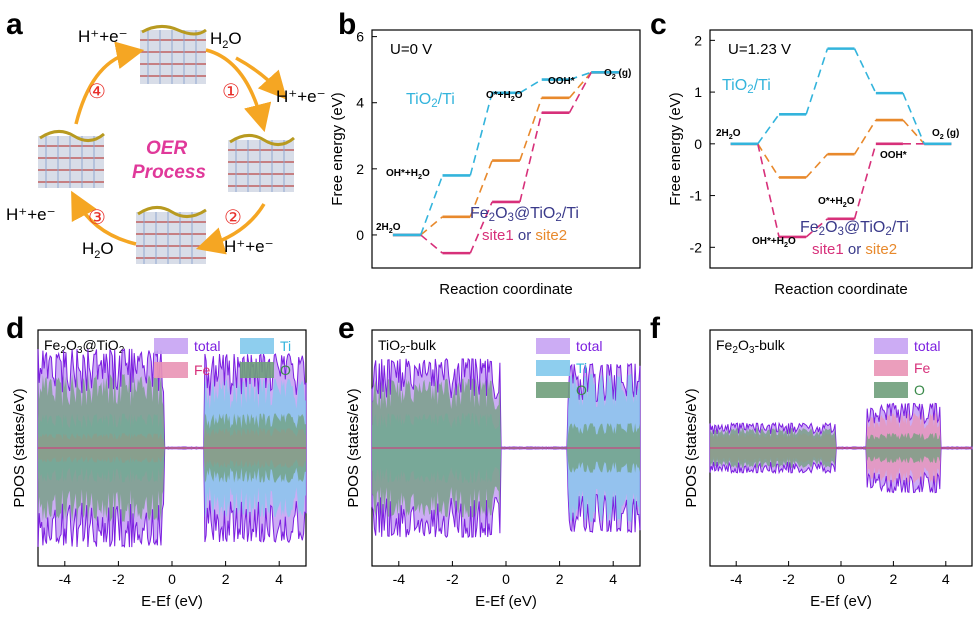  Describe the element at coordinates (360, 37) in the screenshot. I see `y-tick-label: 6` at that location.